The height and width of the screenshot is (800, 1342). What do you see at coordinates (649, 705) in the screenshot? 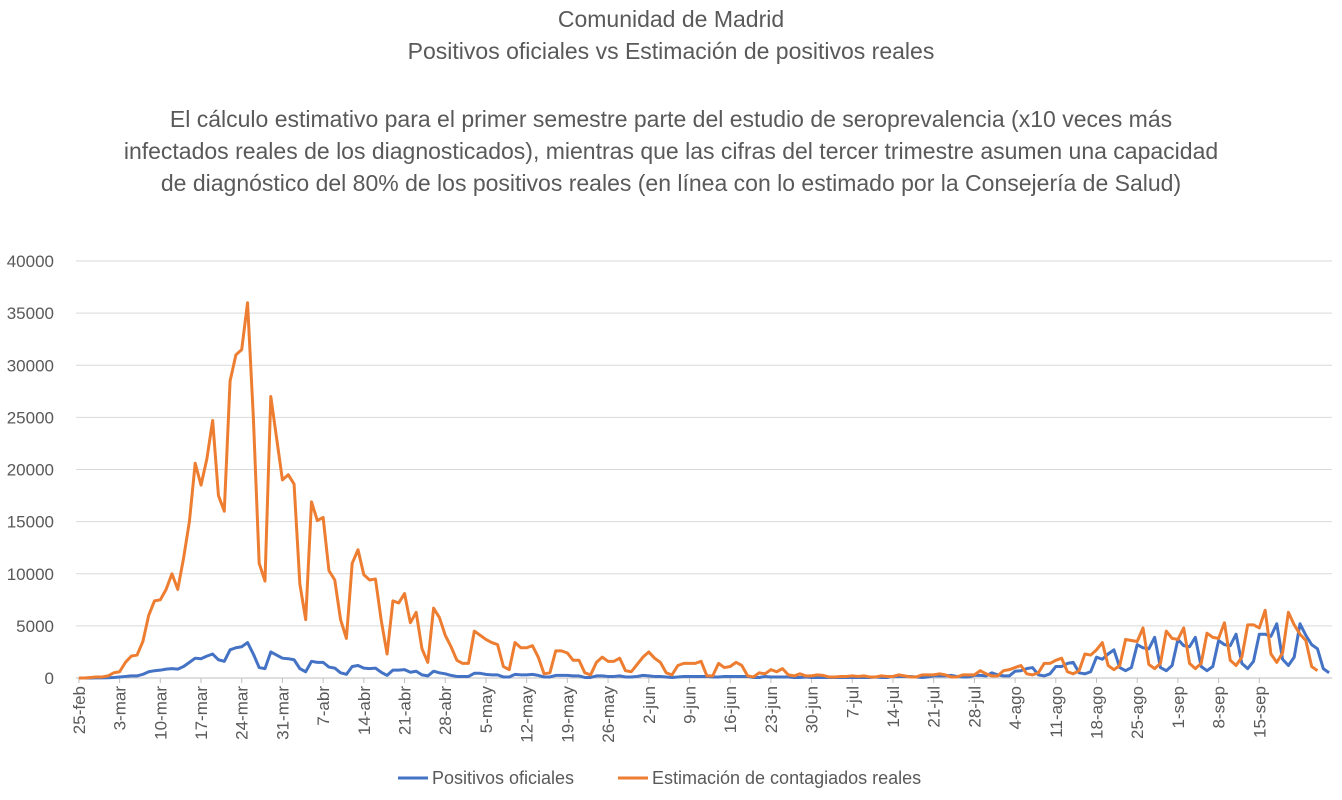
I see `x-tick-label: 2-jun` at bounding box center [649, 705].